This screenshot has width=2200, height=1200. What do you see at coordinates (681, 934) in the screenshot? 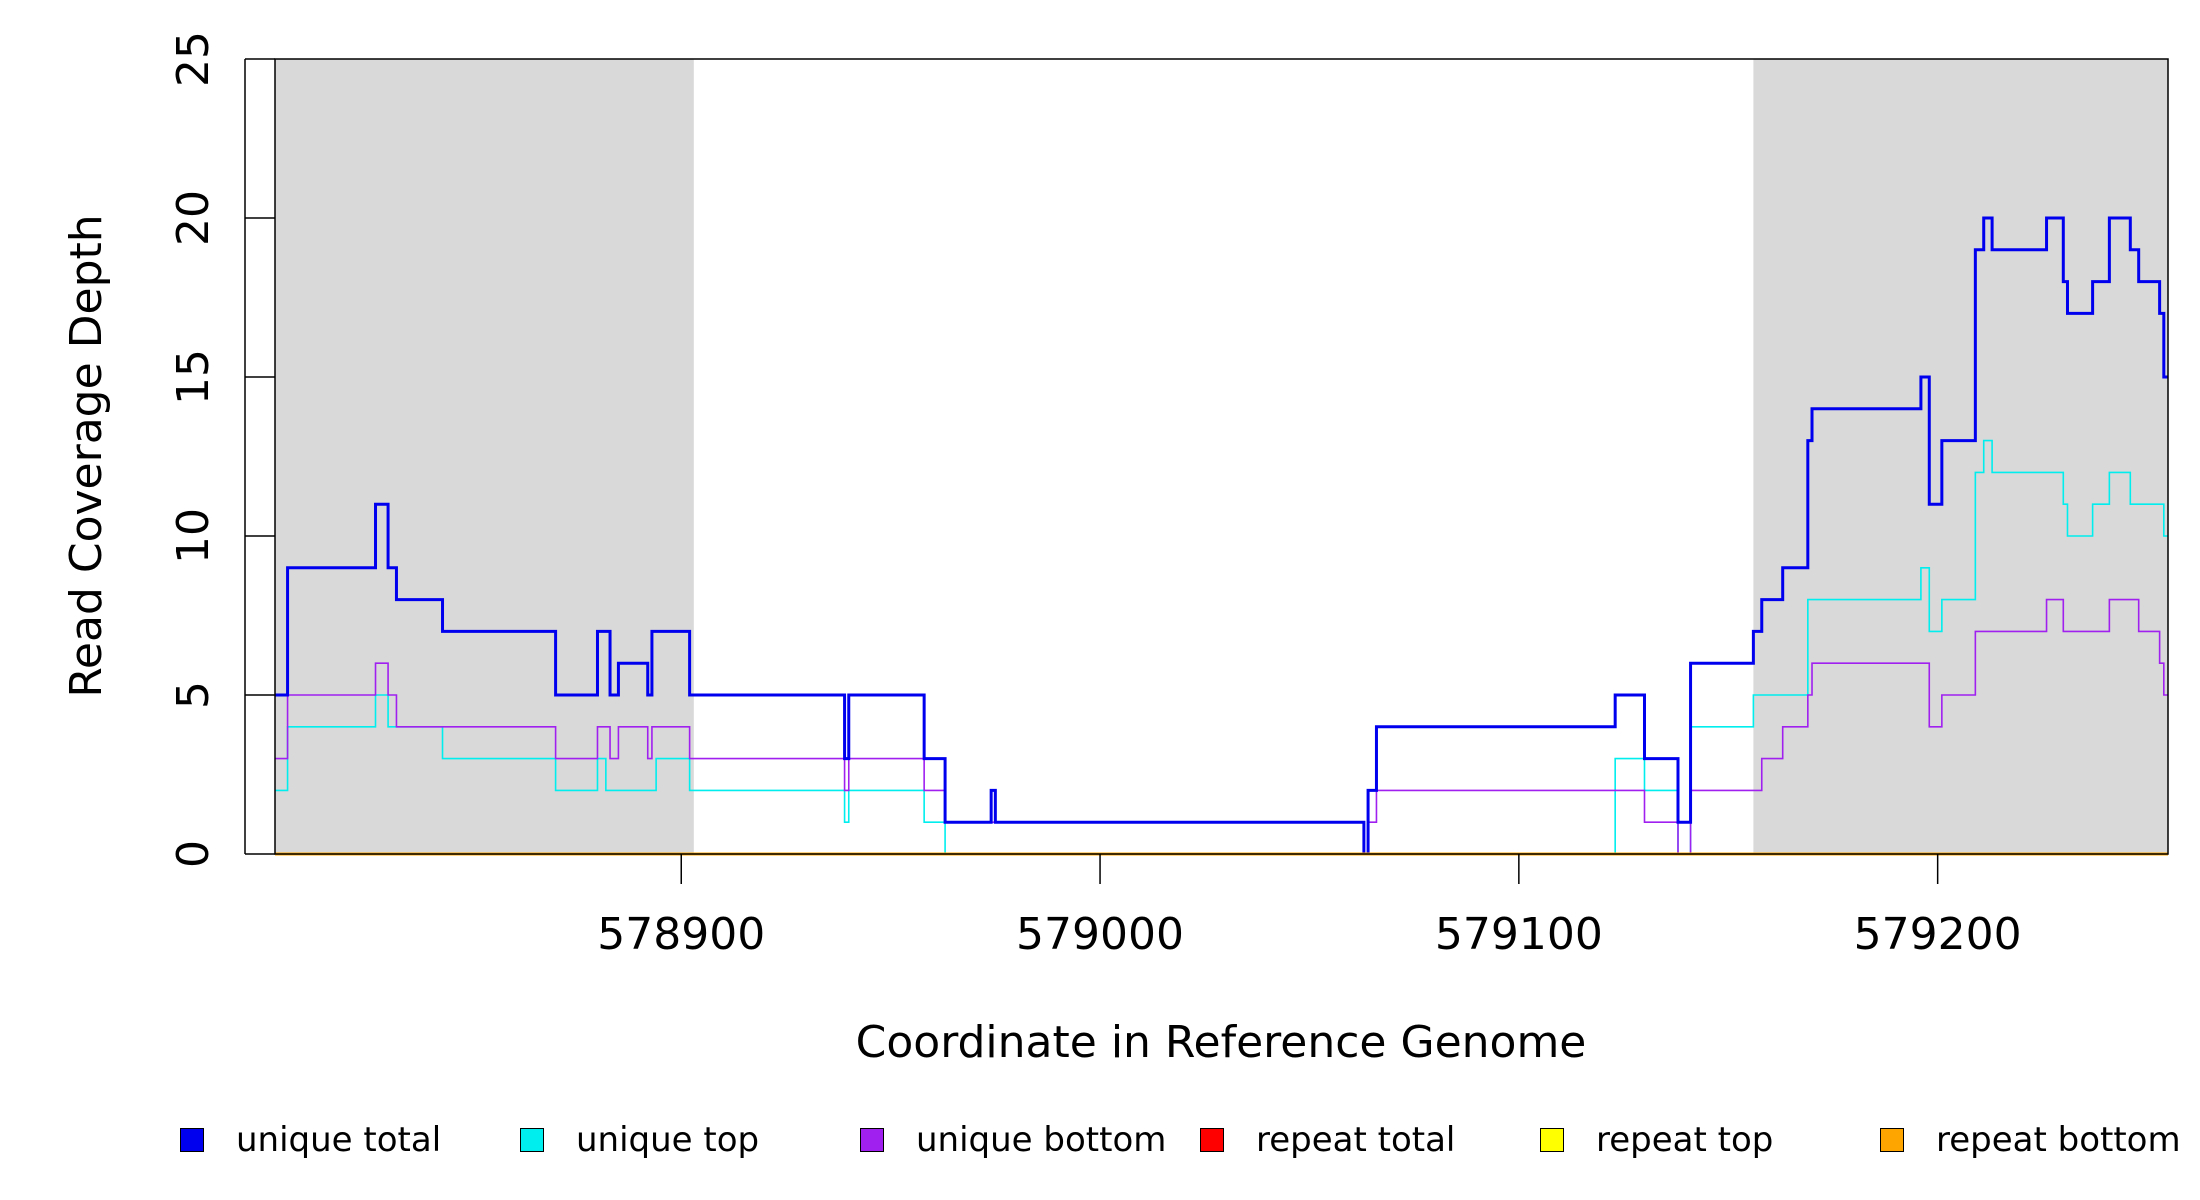
I see `x-tick-label: 578900` at bounding box center [681, 934].